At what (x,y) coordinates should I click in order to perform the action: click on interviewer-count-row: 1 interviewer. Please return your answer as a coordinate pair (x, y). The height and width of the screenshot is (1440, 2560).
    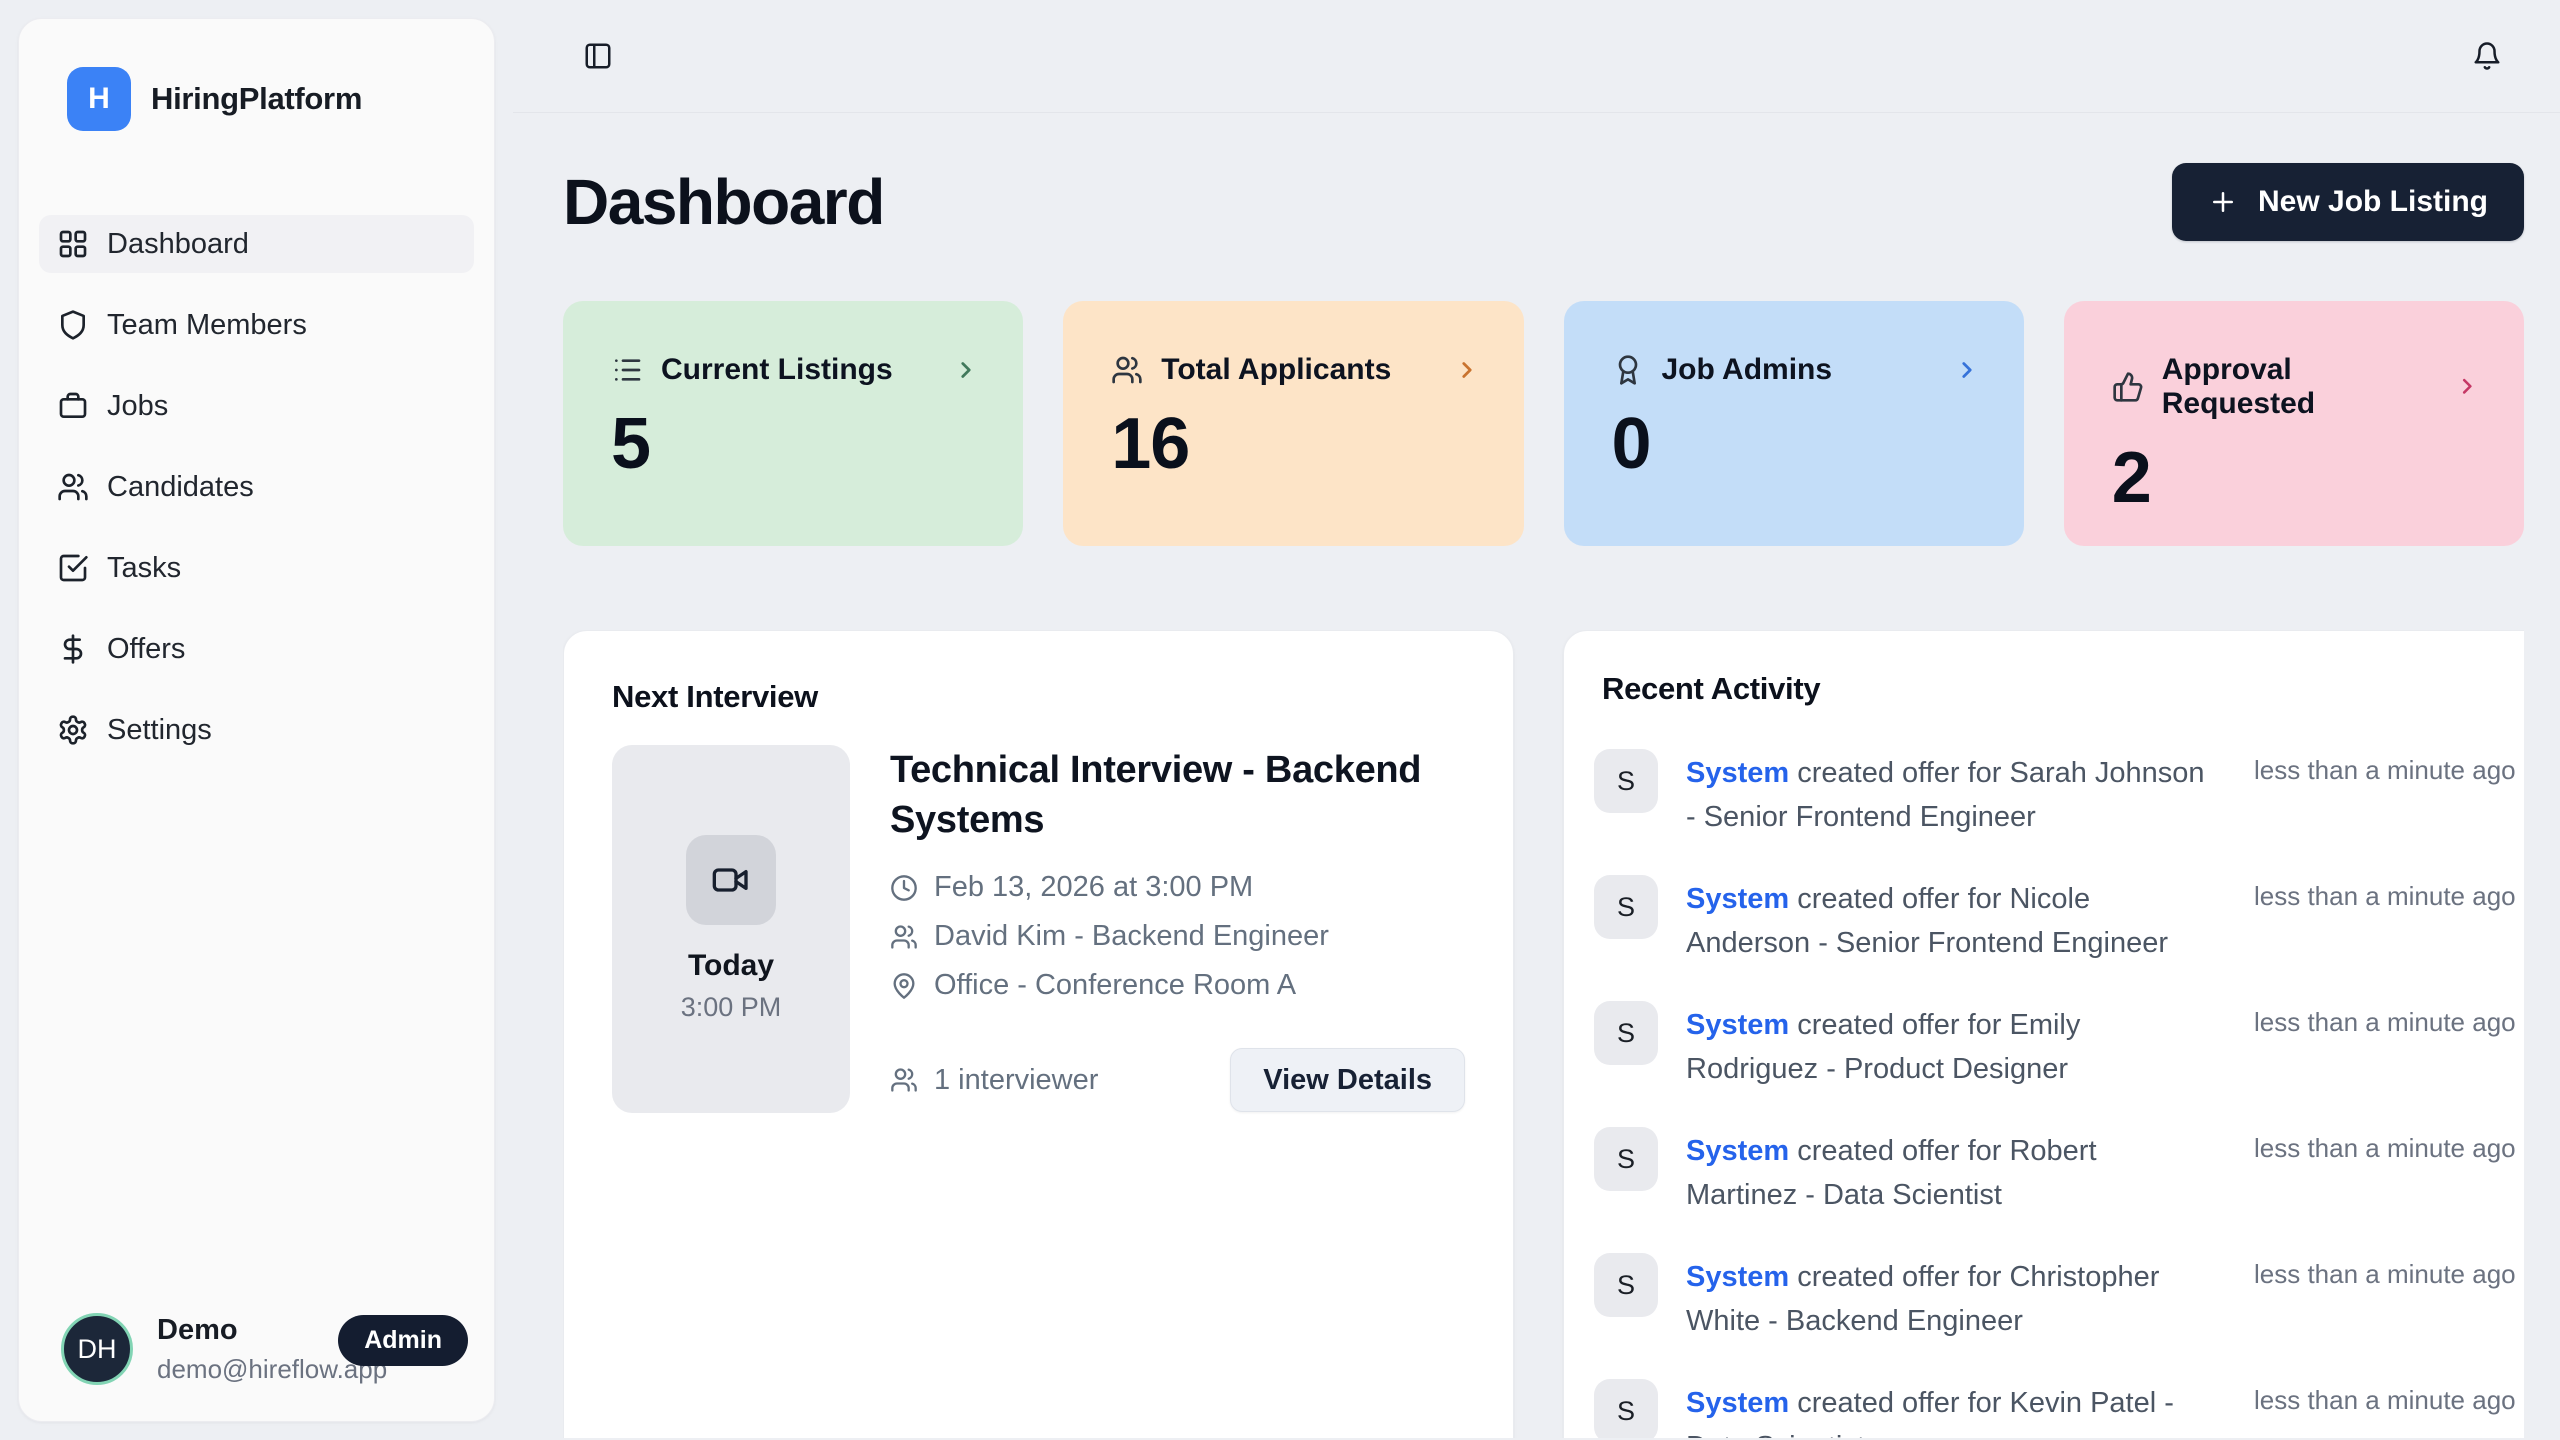
    Looking at the image, I should click on (994, 1080).